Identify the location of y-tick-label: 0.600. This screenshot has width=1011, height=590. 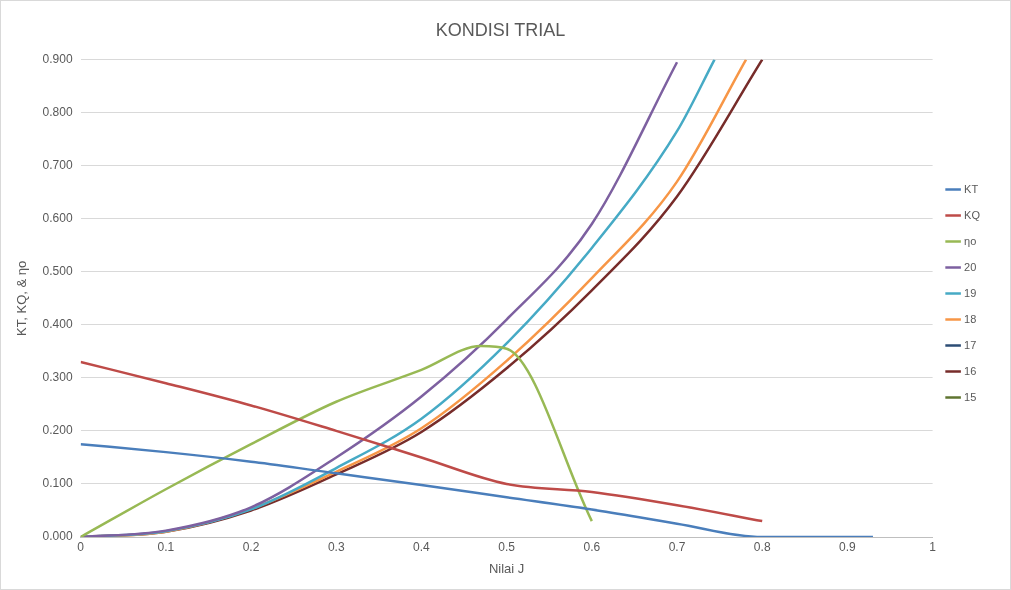
(57, 218).